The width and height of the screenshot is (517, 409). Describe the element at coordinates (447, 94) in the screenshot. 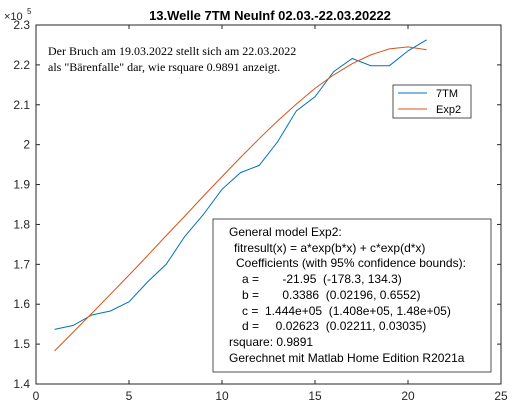

I see `legend-label-7tm: 7TM` at that location.